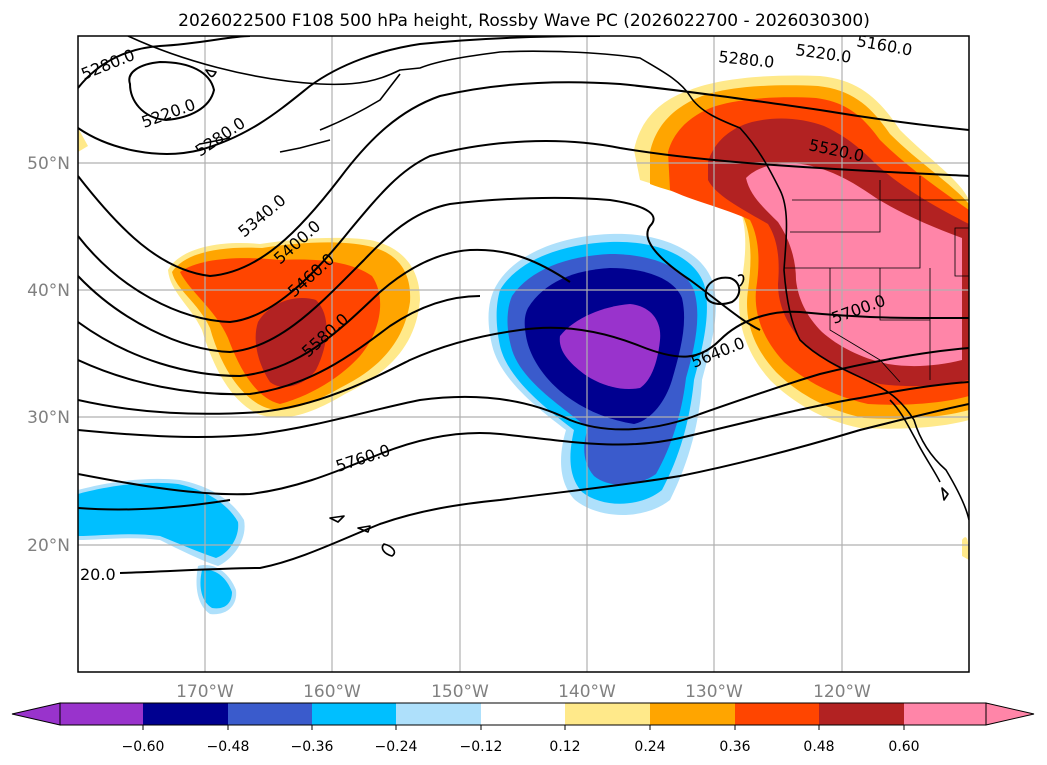 This screenshot has height=765, width=1047. Describe the element at coordinates (36, 714) in the screenshot. I see `colorbar-extend-low` at that location.